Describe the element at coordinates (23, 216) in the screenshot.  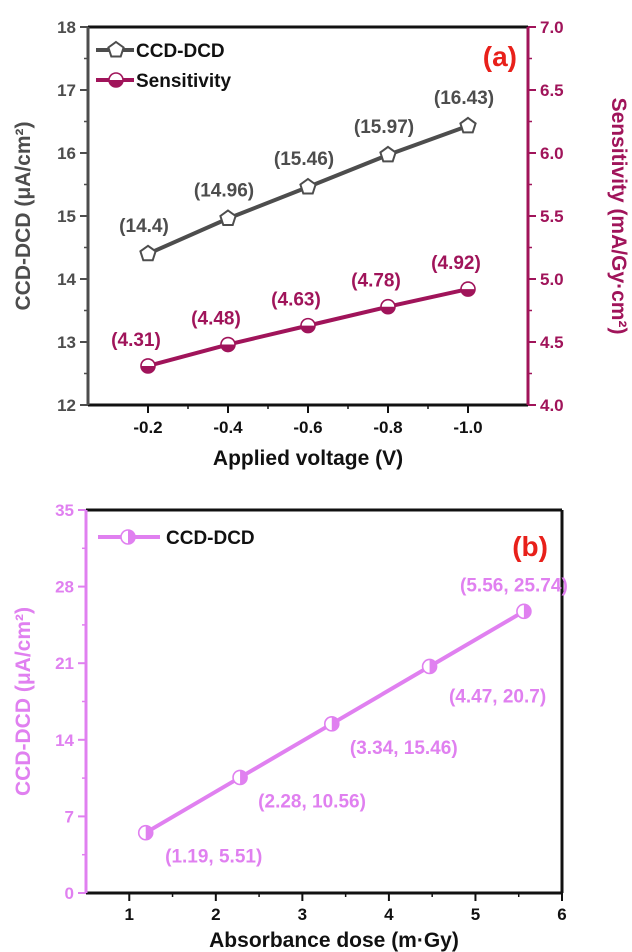
I see `y-left-axis-label-a: CCD-DCD (μA/cm²)` at that location.